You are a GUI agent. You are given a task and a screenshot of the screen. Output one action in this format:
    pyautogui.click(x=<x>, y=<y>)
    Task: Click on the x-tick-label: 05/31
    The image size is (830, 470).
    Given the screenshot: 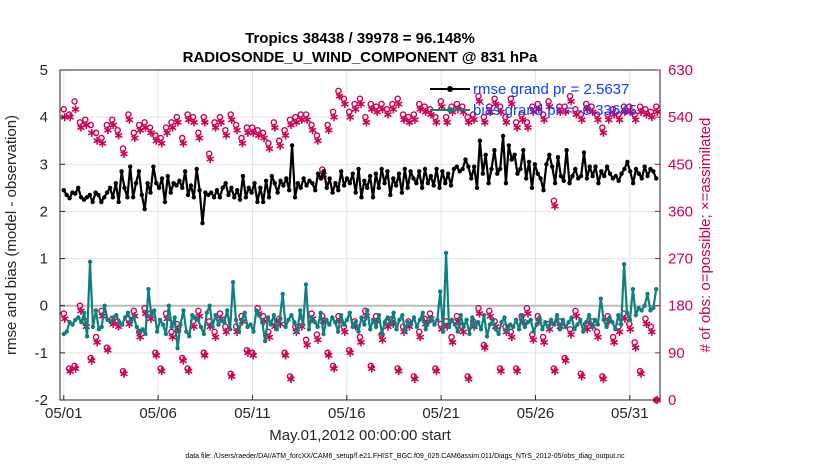 What is the action you would take?
    pyautogui.click(x=630, y=413)
    